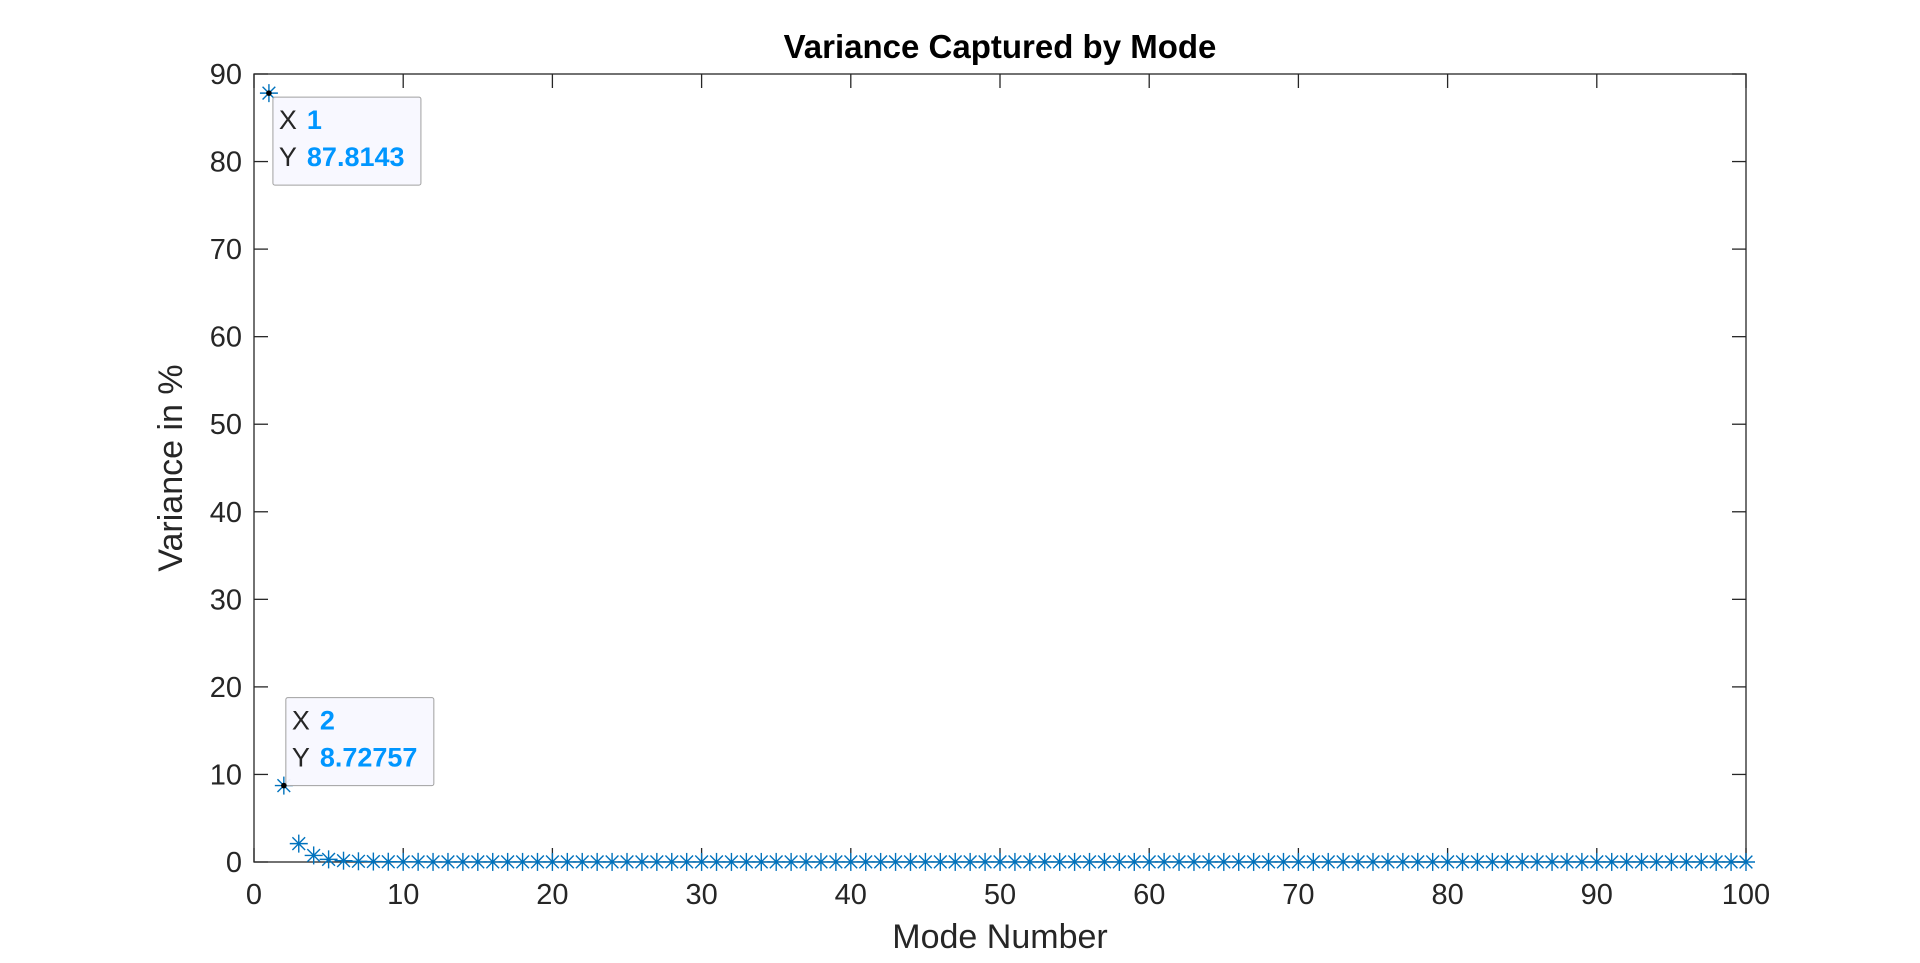 The image size is (1920, 963). Describe the element at coordinates (552, 895) in the screenshot. I see `x-tick-label: 20` at that location.